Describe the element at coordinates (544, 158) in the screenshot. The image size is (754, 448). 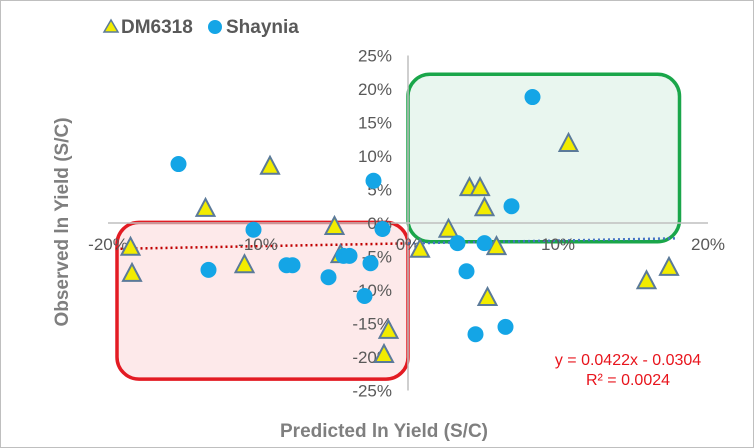
I see `highlight-box-top-right` at that location.